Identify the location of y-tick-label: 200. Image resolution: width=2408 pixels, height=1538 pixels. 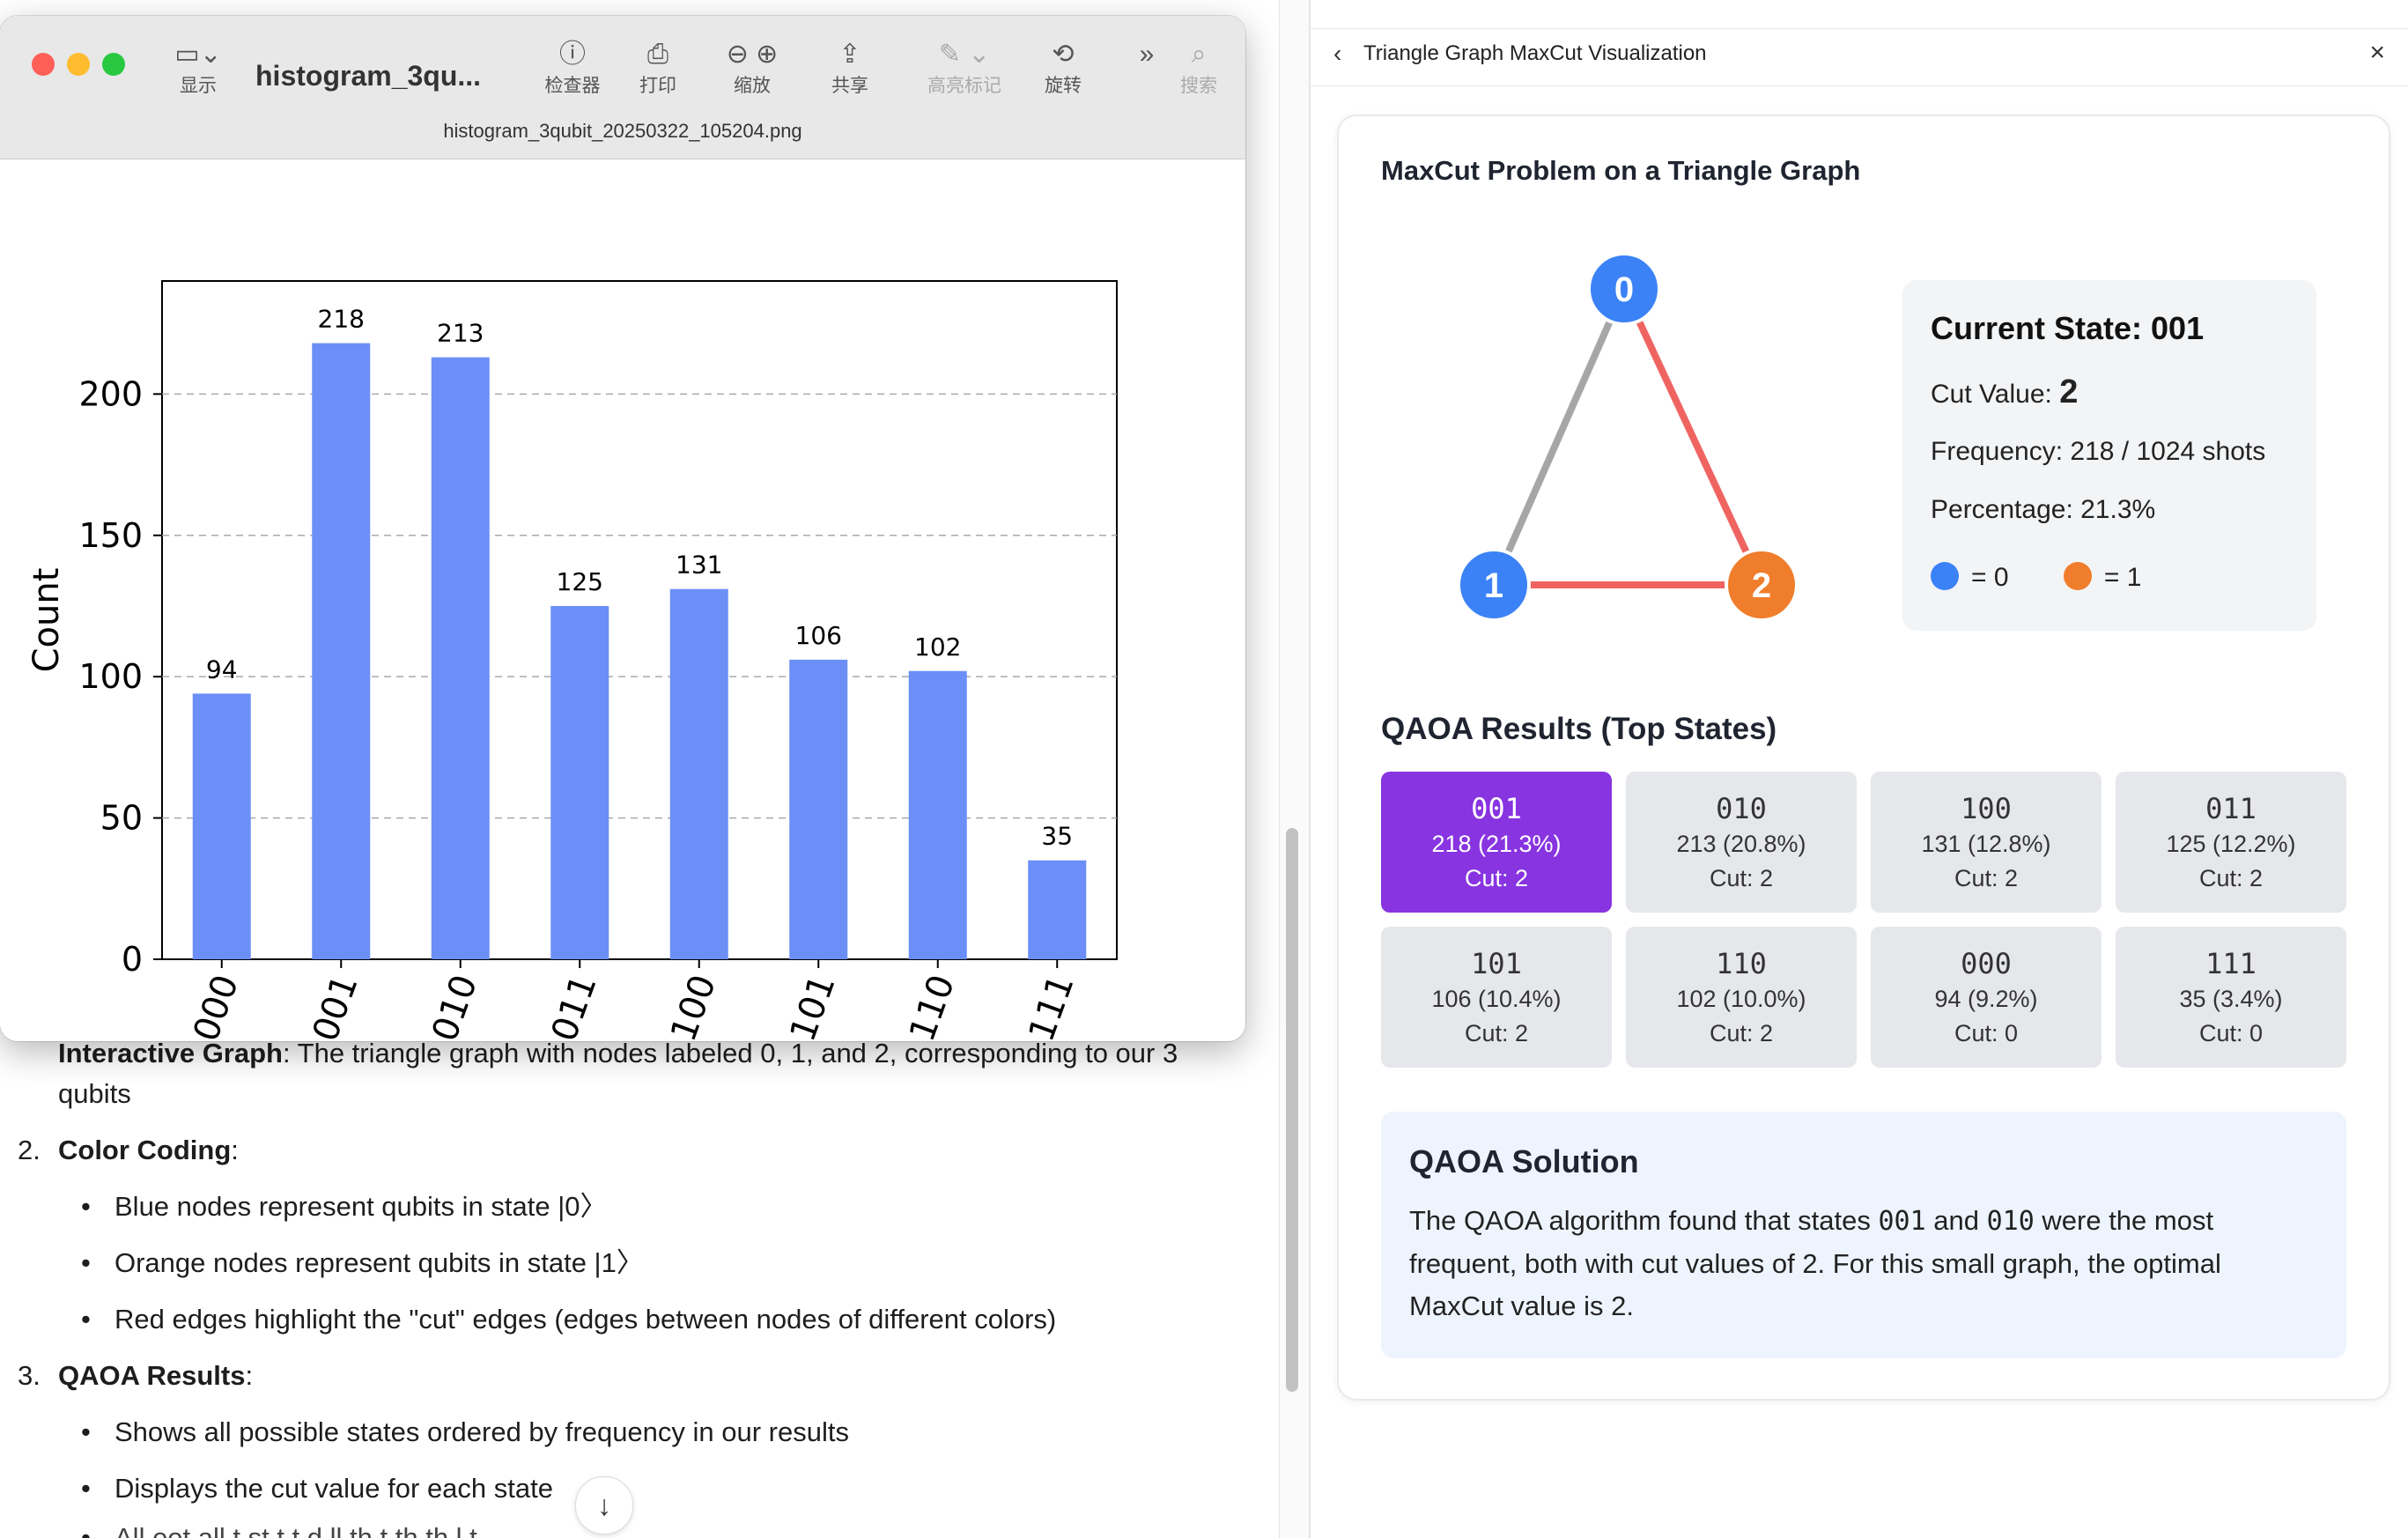
(110, 393).